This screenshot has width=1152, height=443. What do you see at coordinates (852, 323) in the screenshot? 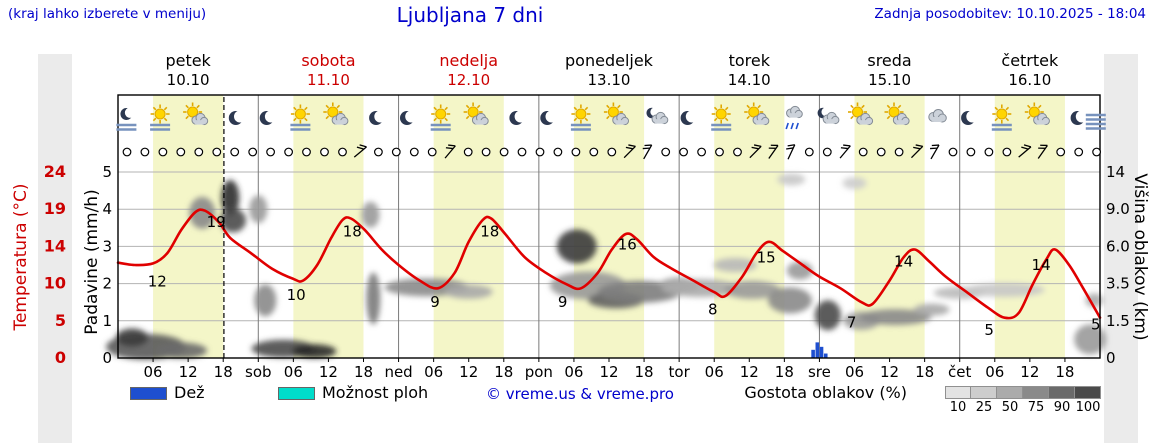
I see `temp-value-label: 7` at bounding box center [852, 323].